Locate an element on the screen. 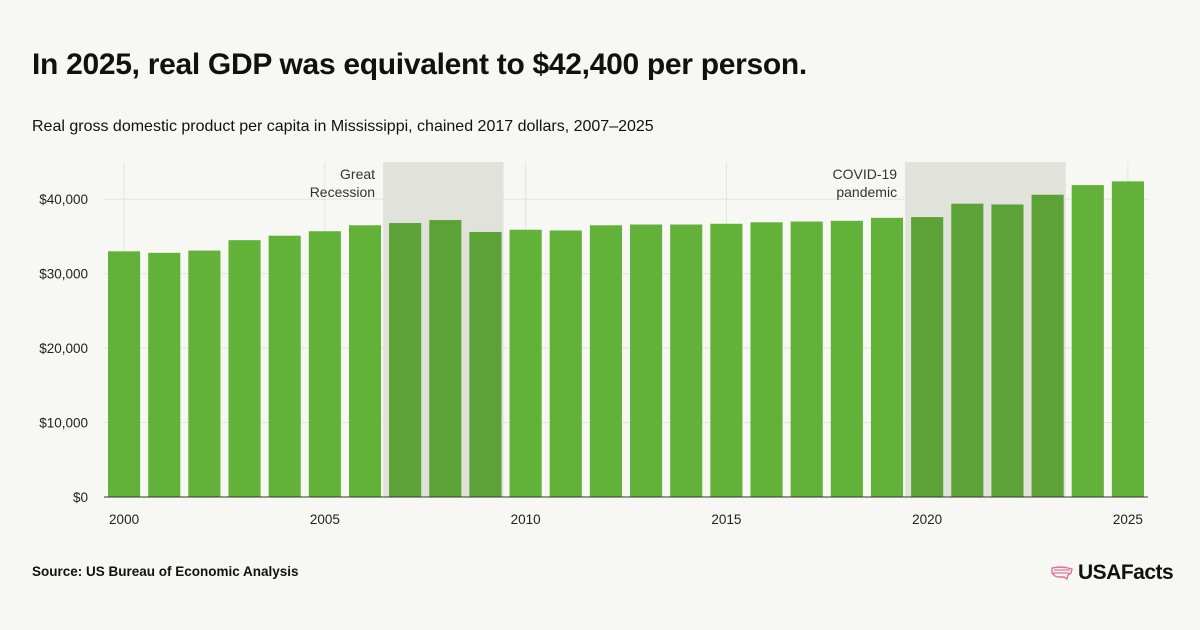 This screenshot has height=630, width=1200. y-tick-label: $0 is located at coordinates (80, 497).